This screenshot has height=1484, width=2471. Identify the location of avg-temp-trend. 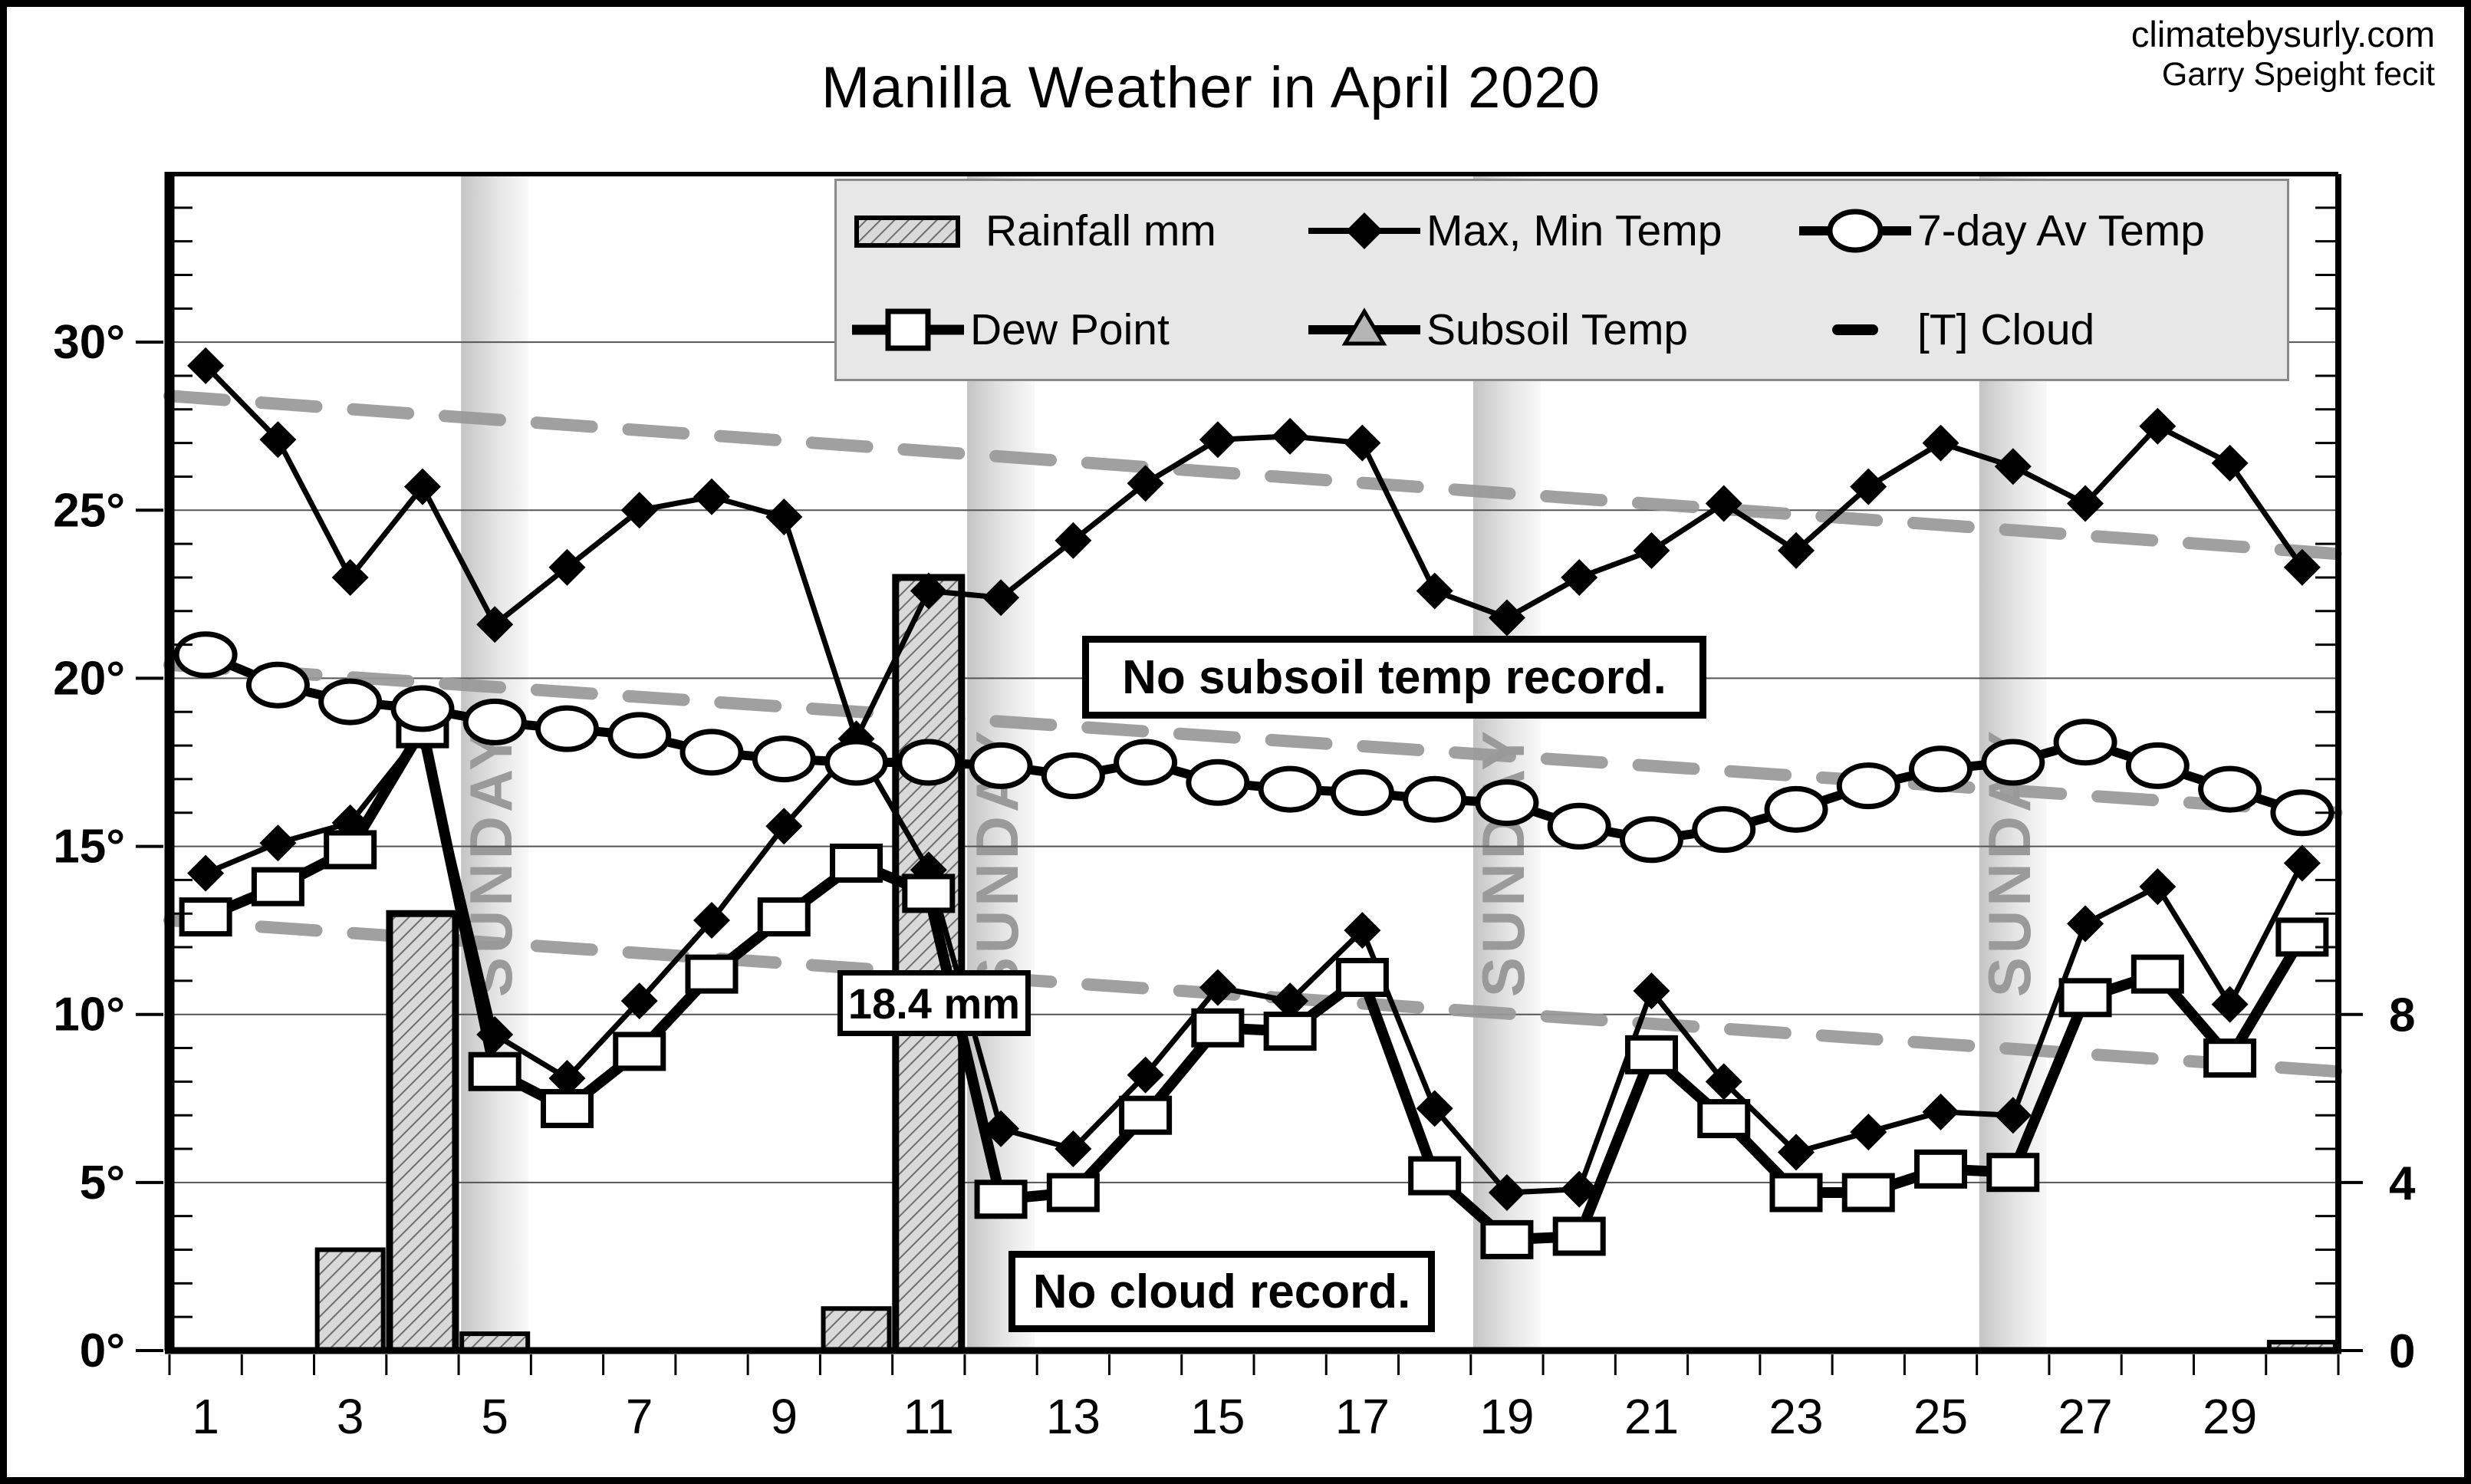
(1254, 738).